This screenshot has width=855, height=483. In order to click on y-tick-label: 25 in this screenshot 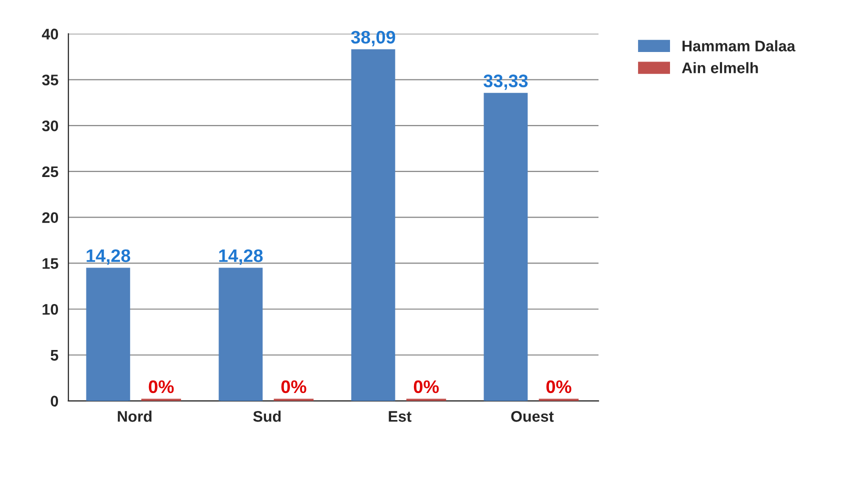, I will do `click(50, 172)`.